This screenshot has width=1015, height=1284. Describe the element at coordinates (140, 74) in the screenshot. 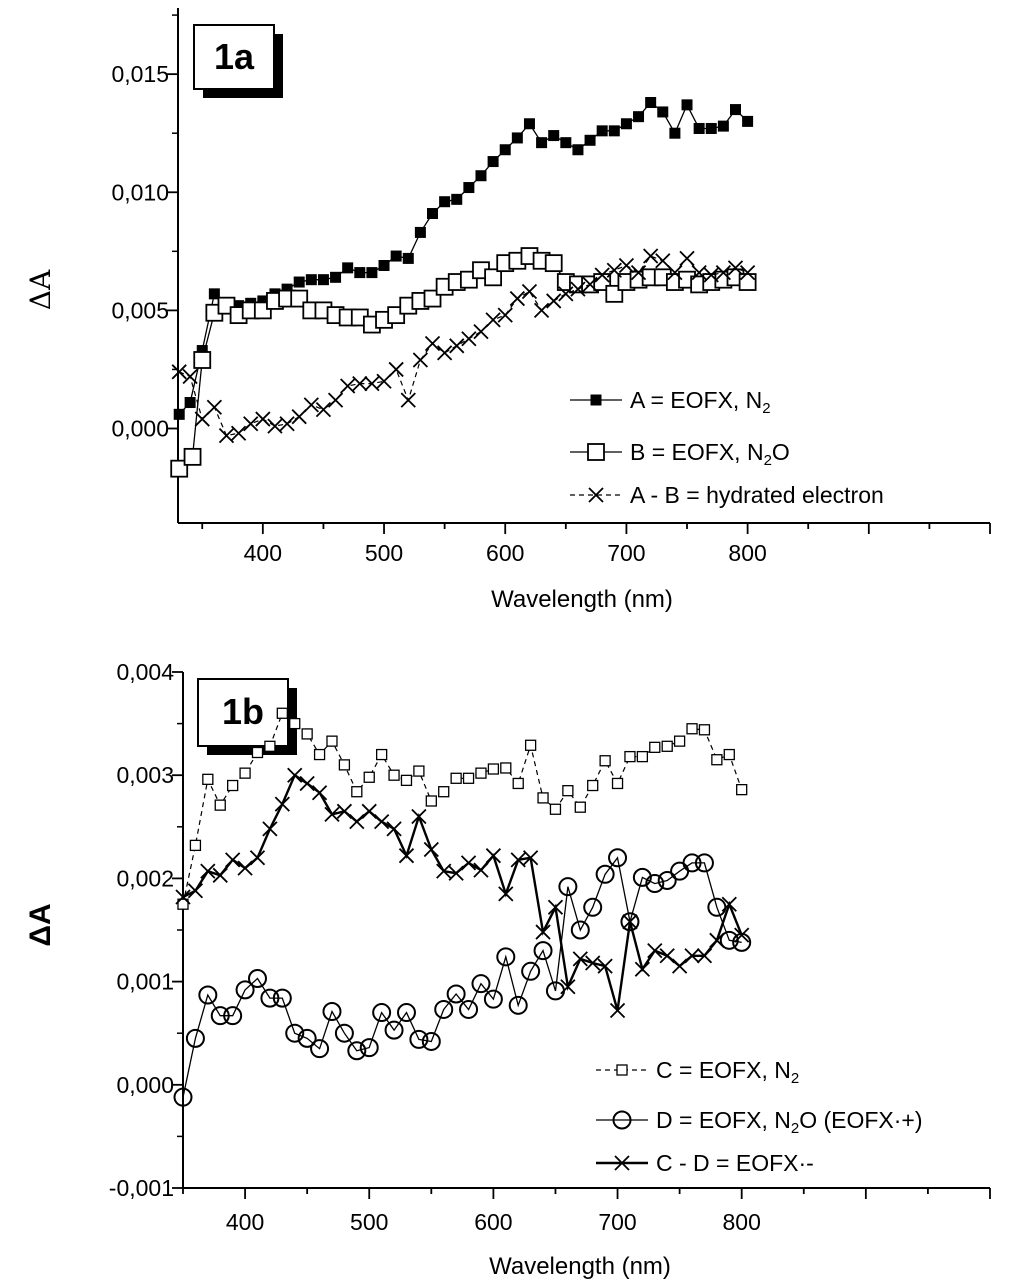

I see `y-tick-label-1a: 0,015` at that location.